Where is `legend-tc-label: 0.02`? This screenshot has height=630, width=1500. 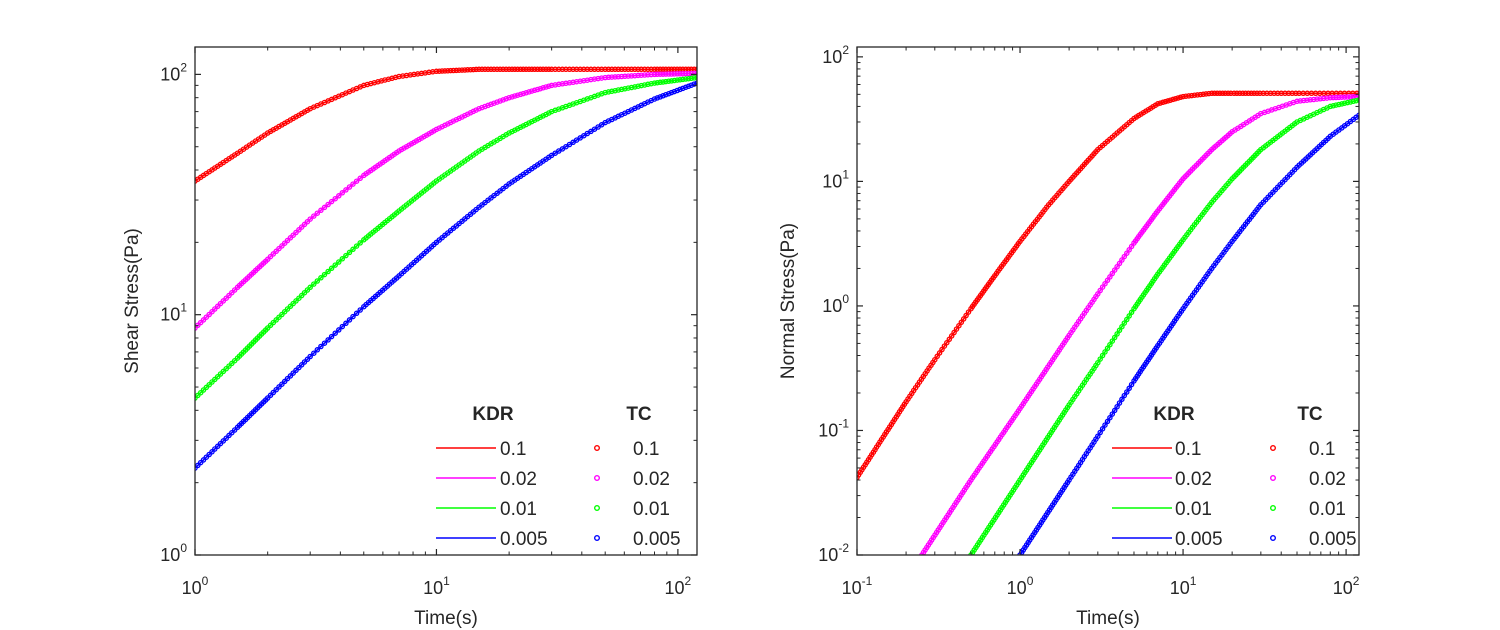 legend-tc-label: 0.02 is located at coordinates (1327, 479).